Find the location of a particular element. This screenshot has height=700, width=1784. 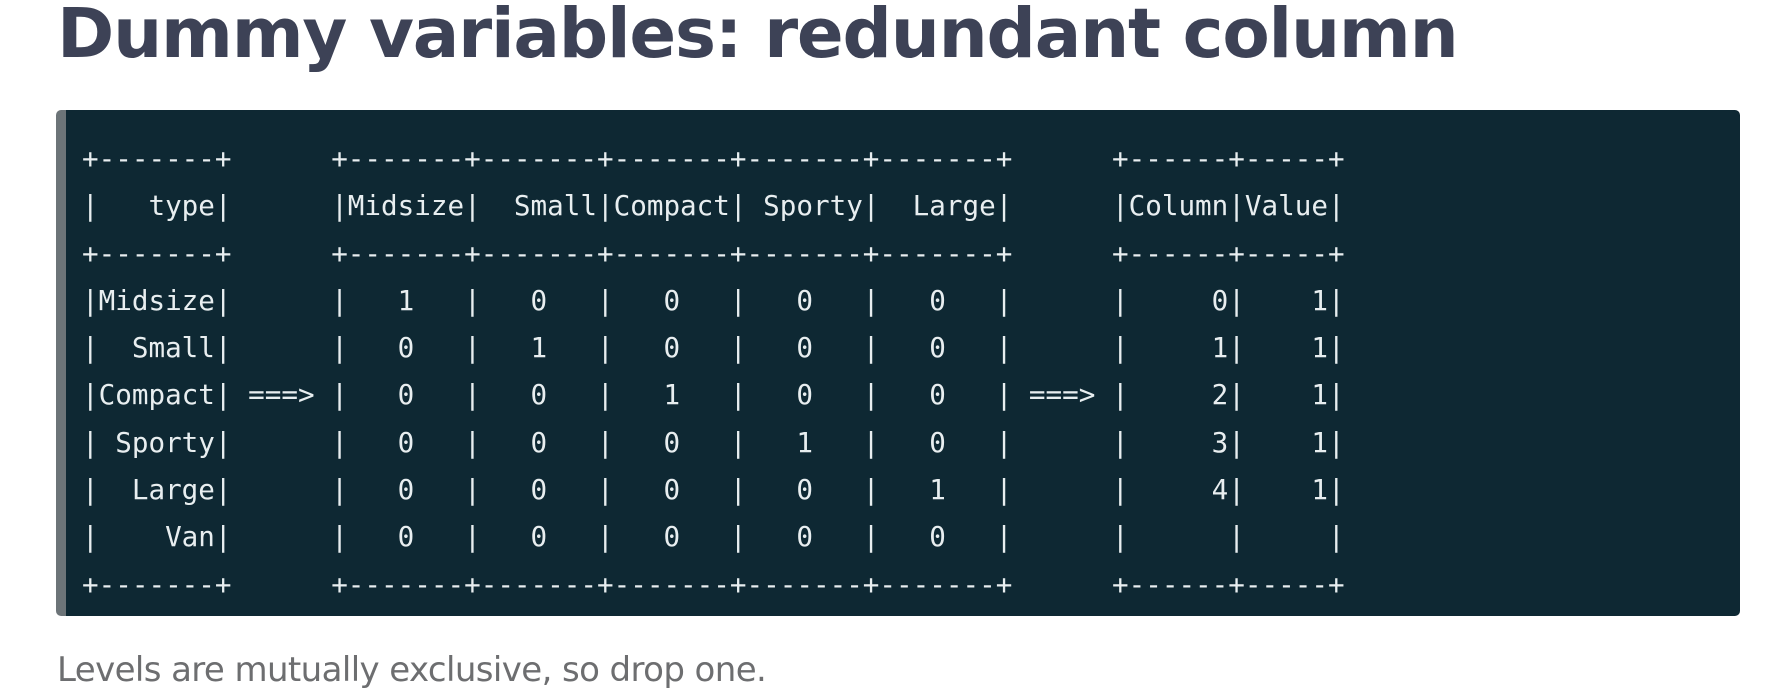

code-line: |Midsize| | 1 | 0 | 0 | 0 | 0 | | 0| 1| is located at coordinates (713, 300).